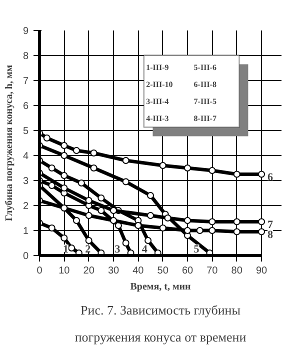 The width and height of the screenshot is (289, 349). Describe the element at coordinates (205, 67) in the screenshot. I see `annotation: 5-III-6` at that location.